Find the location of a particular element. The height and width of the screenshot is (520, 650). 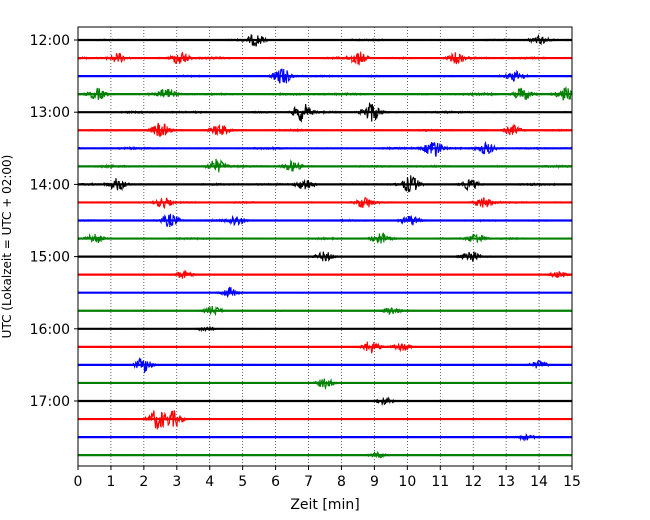

x-tick-label: 7 is located at coordinates (308, 482).